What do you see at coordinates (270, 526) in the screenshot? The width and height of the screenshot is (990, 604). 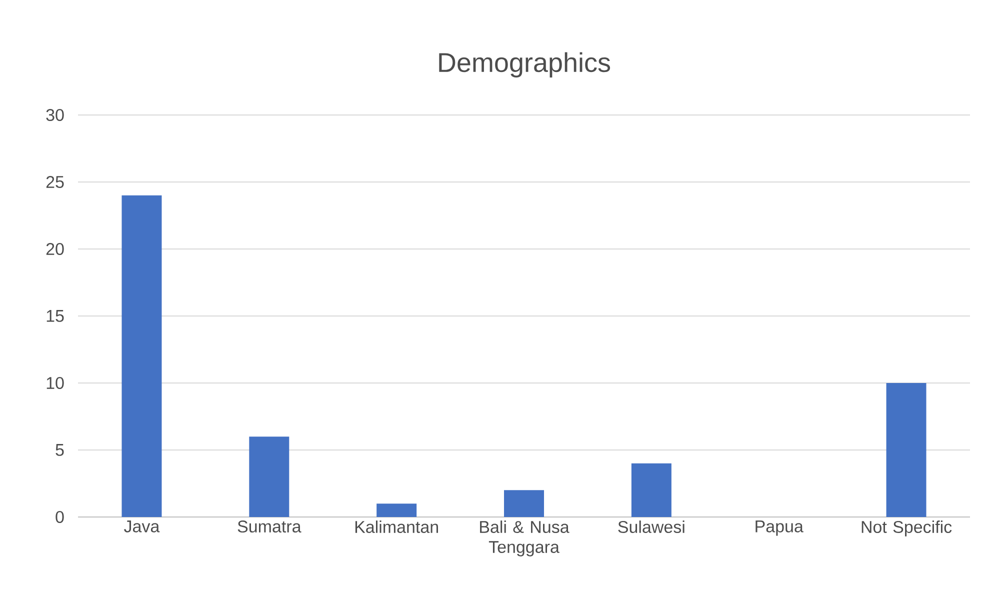 I see `x-tick-label: Sumatra` at bounding box center [270, 526].